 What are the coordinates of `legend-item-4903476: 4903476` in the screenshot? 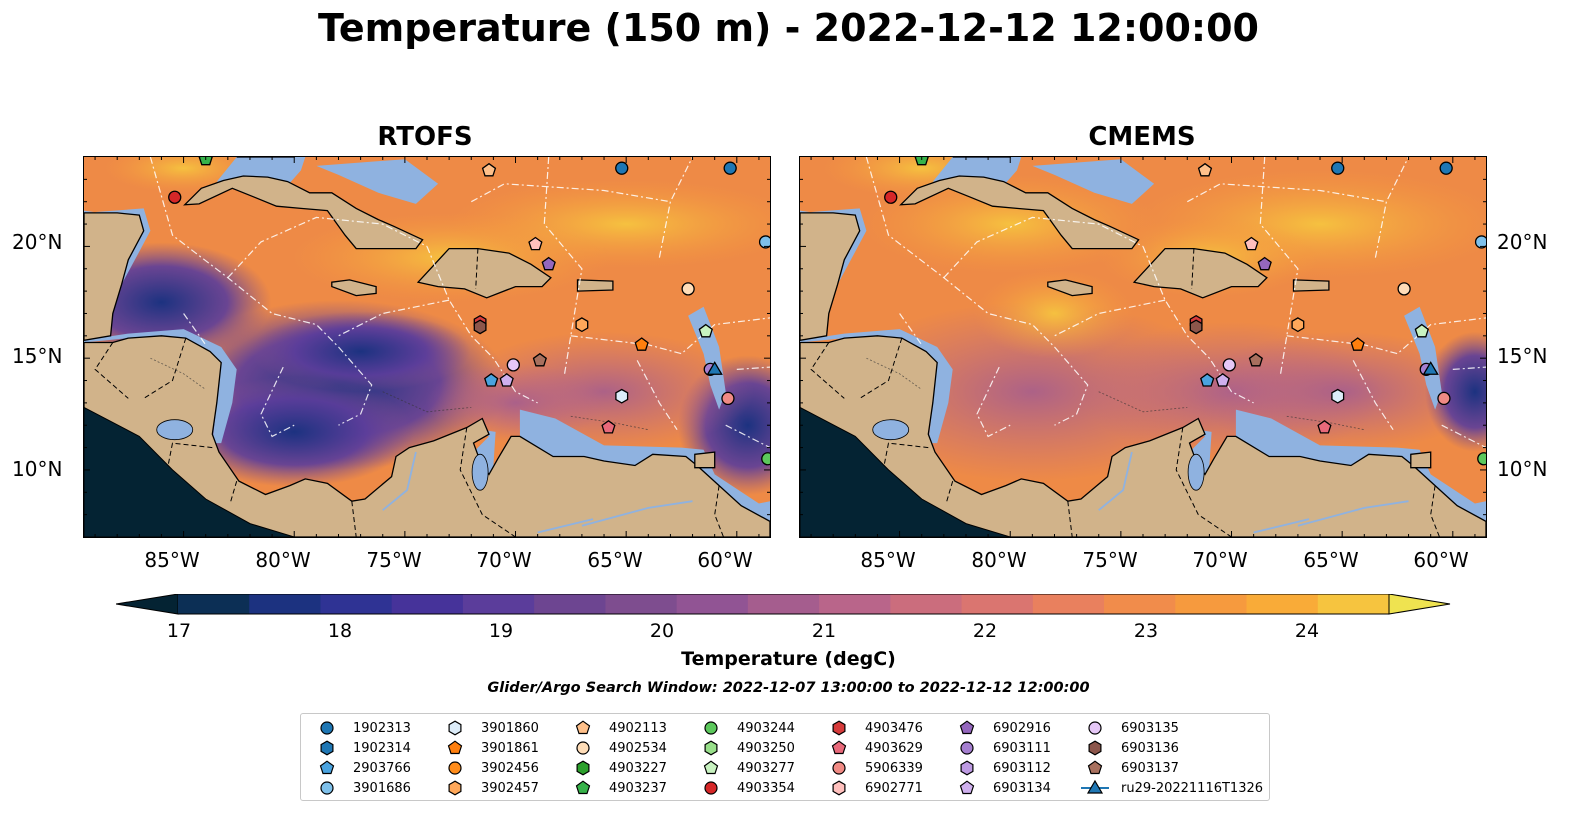 It's located at (873, 728).